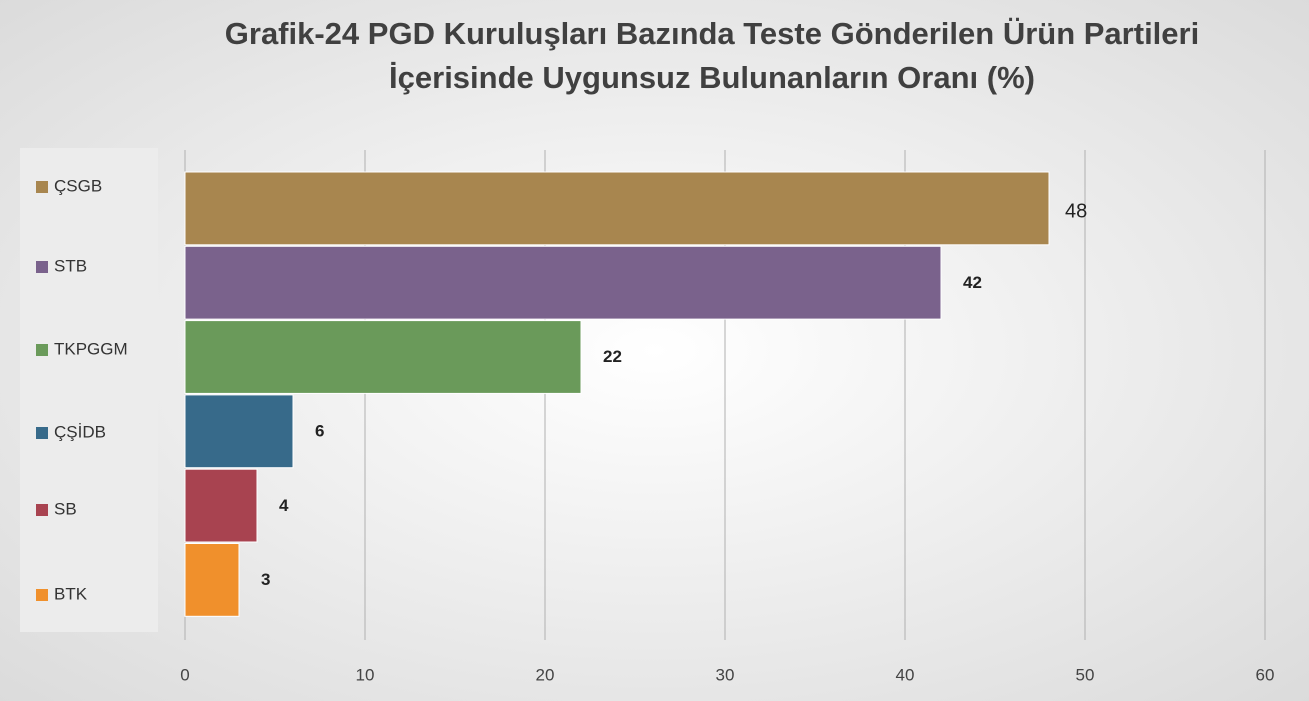 This screenshot has width=1309, height=701. What do you see at coordinates (91, 348) in the screenshot?
I see `legend-label: TKPGGM` at bounding box center [91, 348].